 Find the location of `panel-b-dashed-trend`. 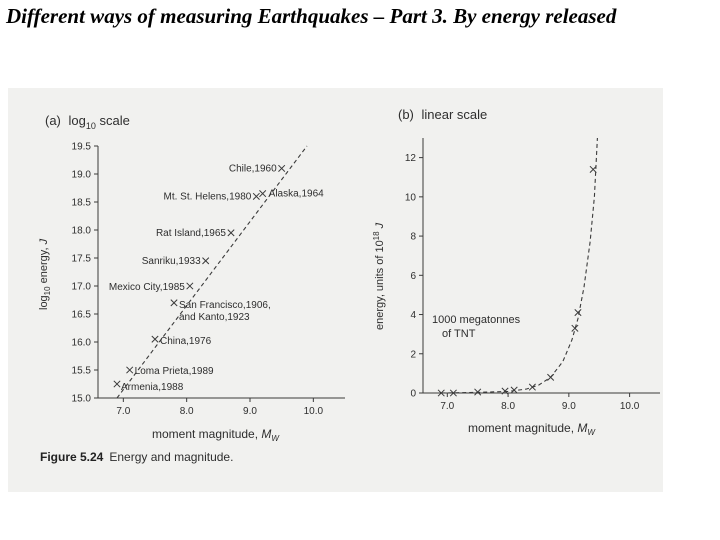

panel-b-dashed-trend is located at coordinates (519, 265).